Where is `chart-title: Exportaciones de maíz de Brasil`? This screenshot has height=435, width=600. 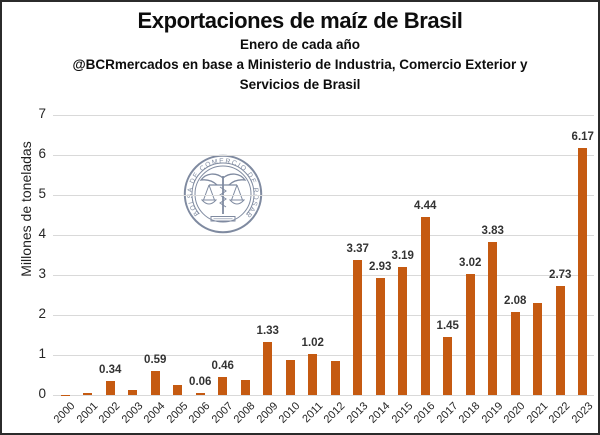
chart-title: Exportaciones de maíz de Brasil is located at coordinates (300, 20).